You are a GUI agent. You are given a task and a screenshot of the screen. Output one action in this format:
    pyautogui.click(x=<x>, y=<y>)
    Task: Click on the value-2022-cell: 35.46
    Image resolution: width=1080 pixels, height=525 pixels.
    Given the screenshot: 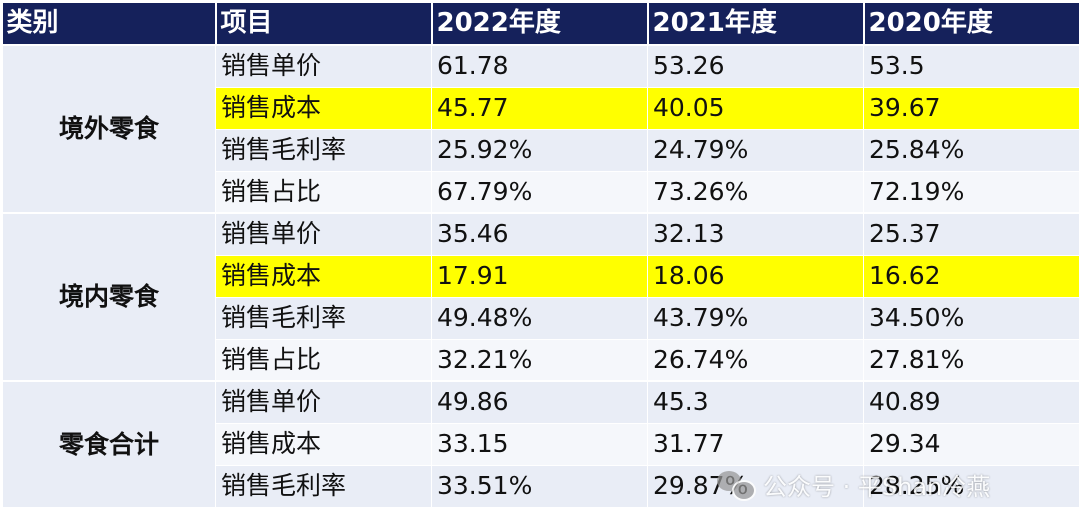 What is the action you would take?
    pyautogui.click(x=539, y=233)
    